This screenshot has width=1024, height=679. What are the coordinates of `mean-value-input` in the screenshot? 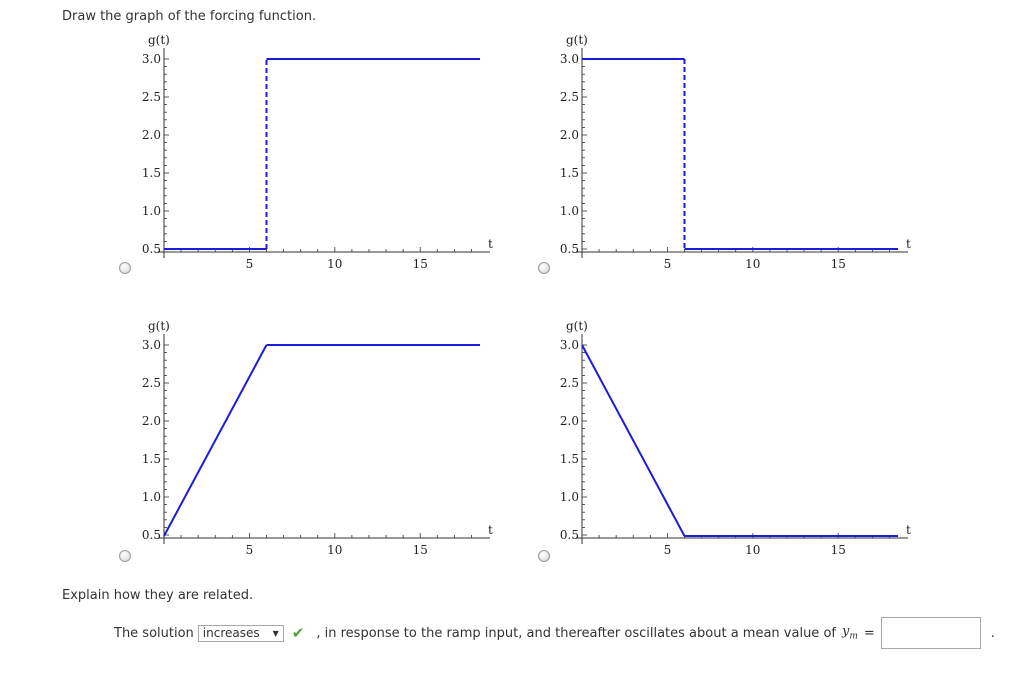 It's located at (930, 633).